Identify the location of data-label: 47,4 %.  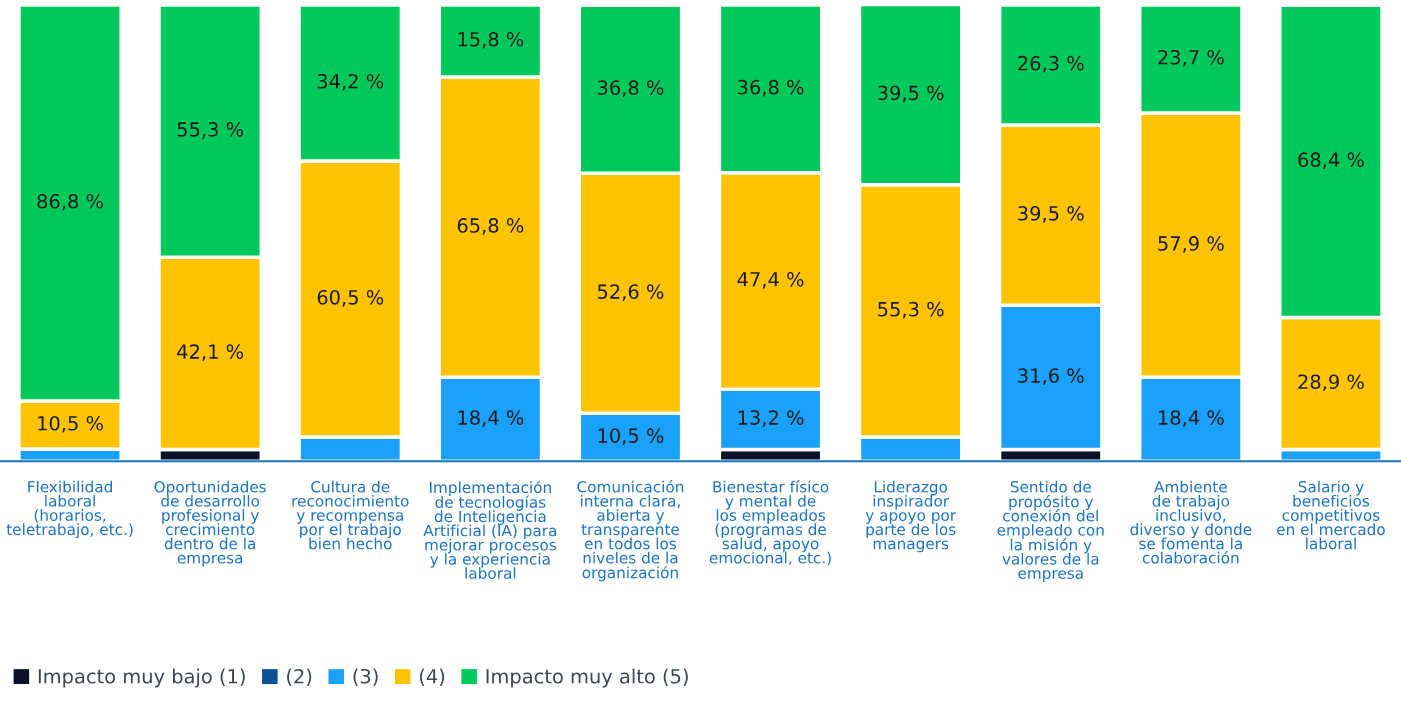
(770, 280).